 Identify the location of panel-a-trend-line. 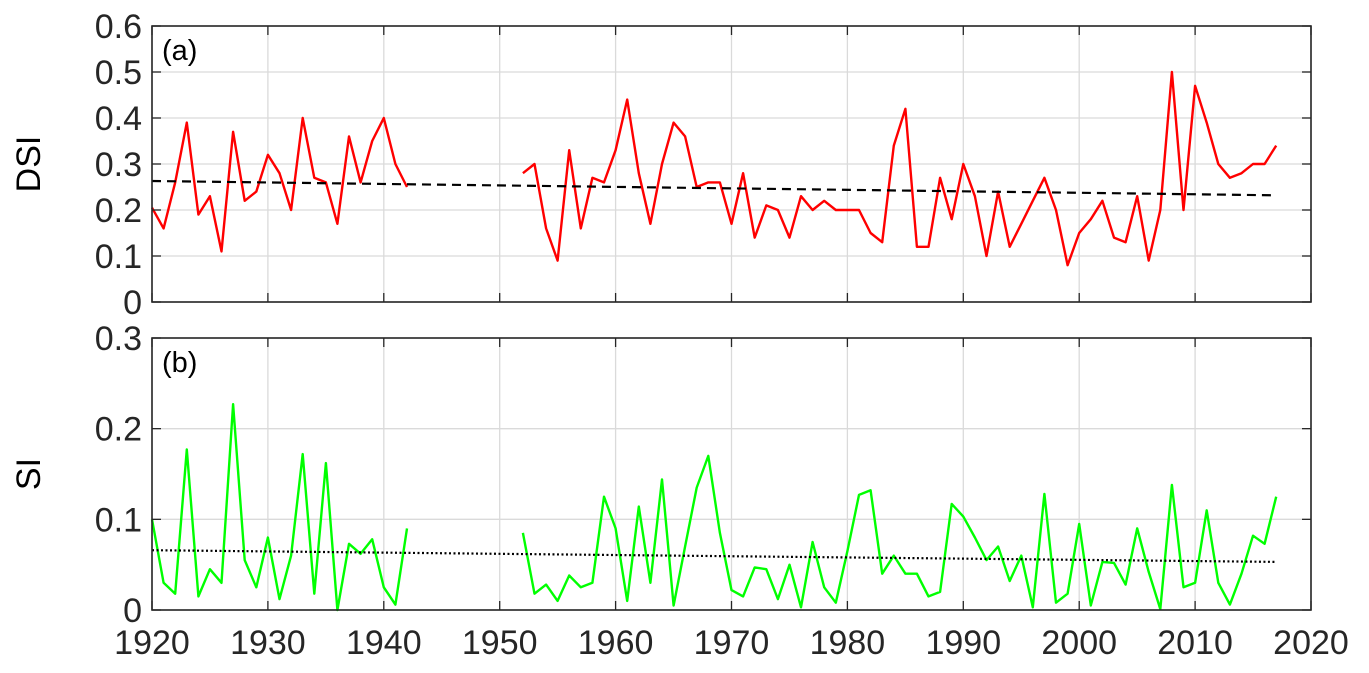
(714, 188).